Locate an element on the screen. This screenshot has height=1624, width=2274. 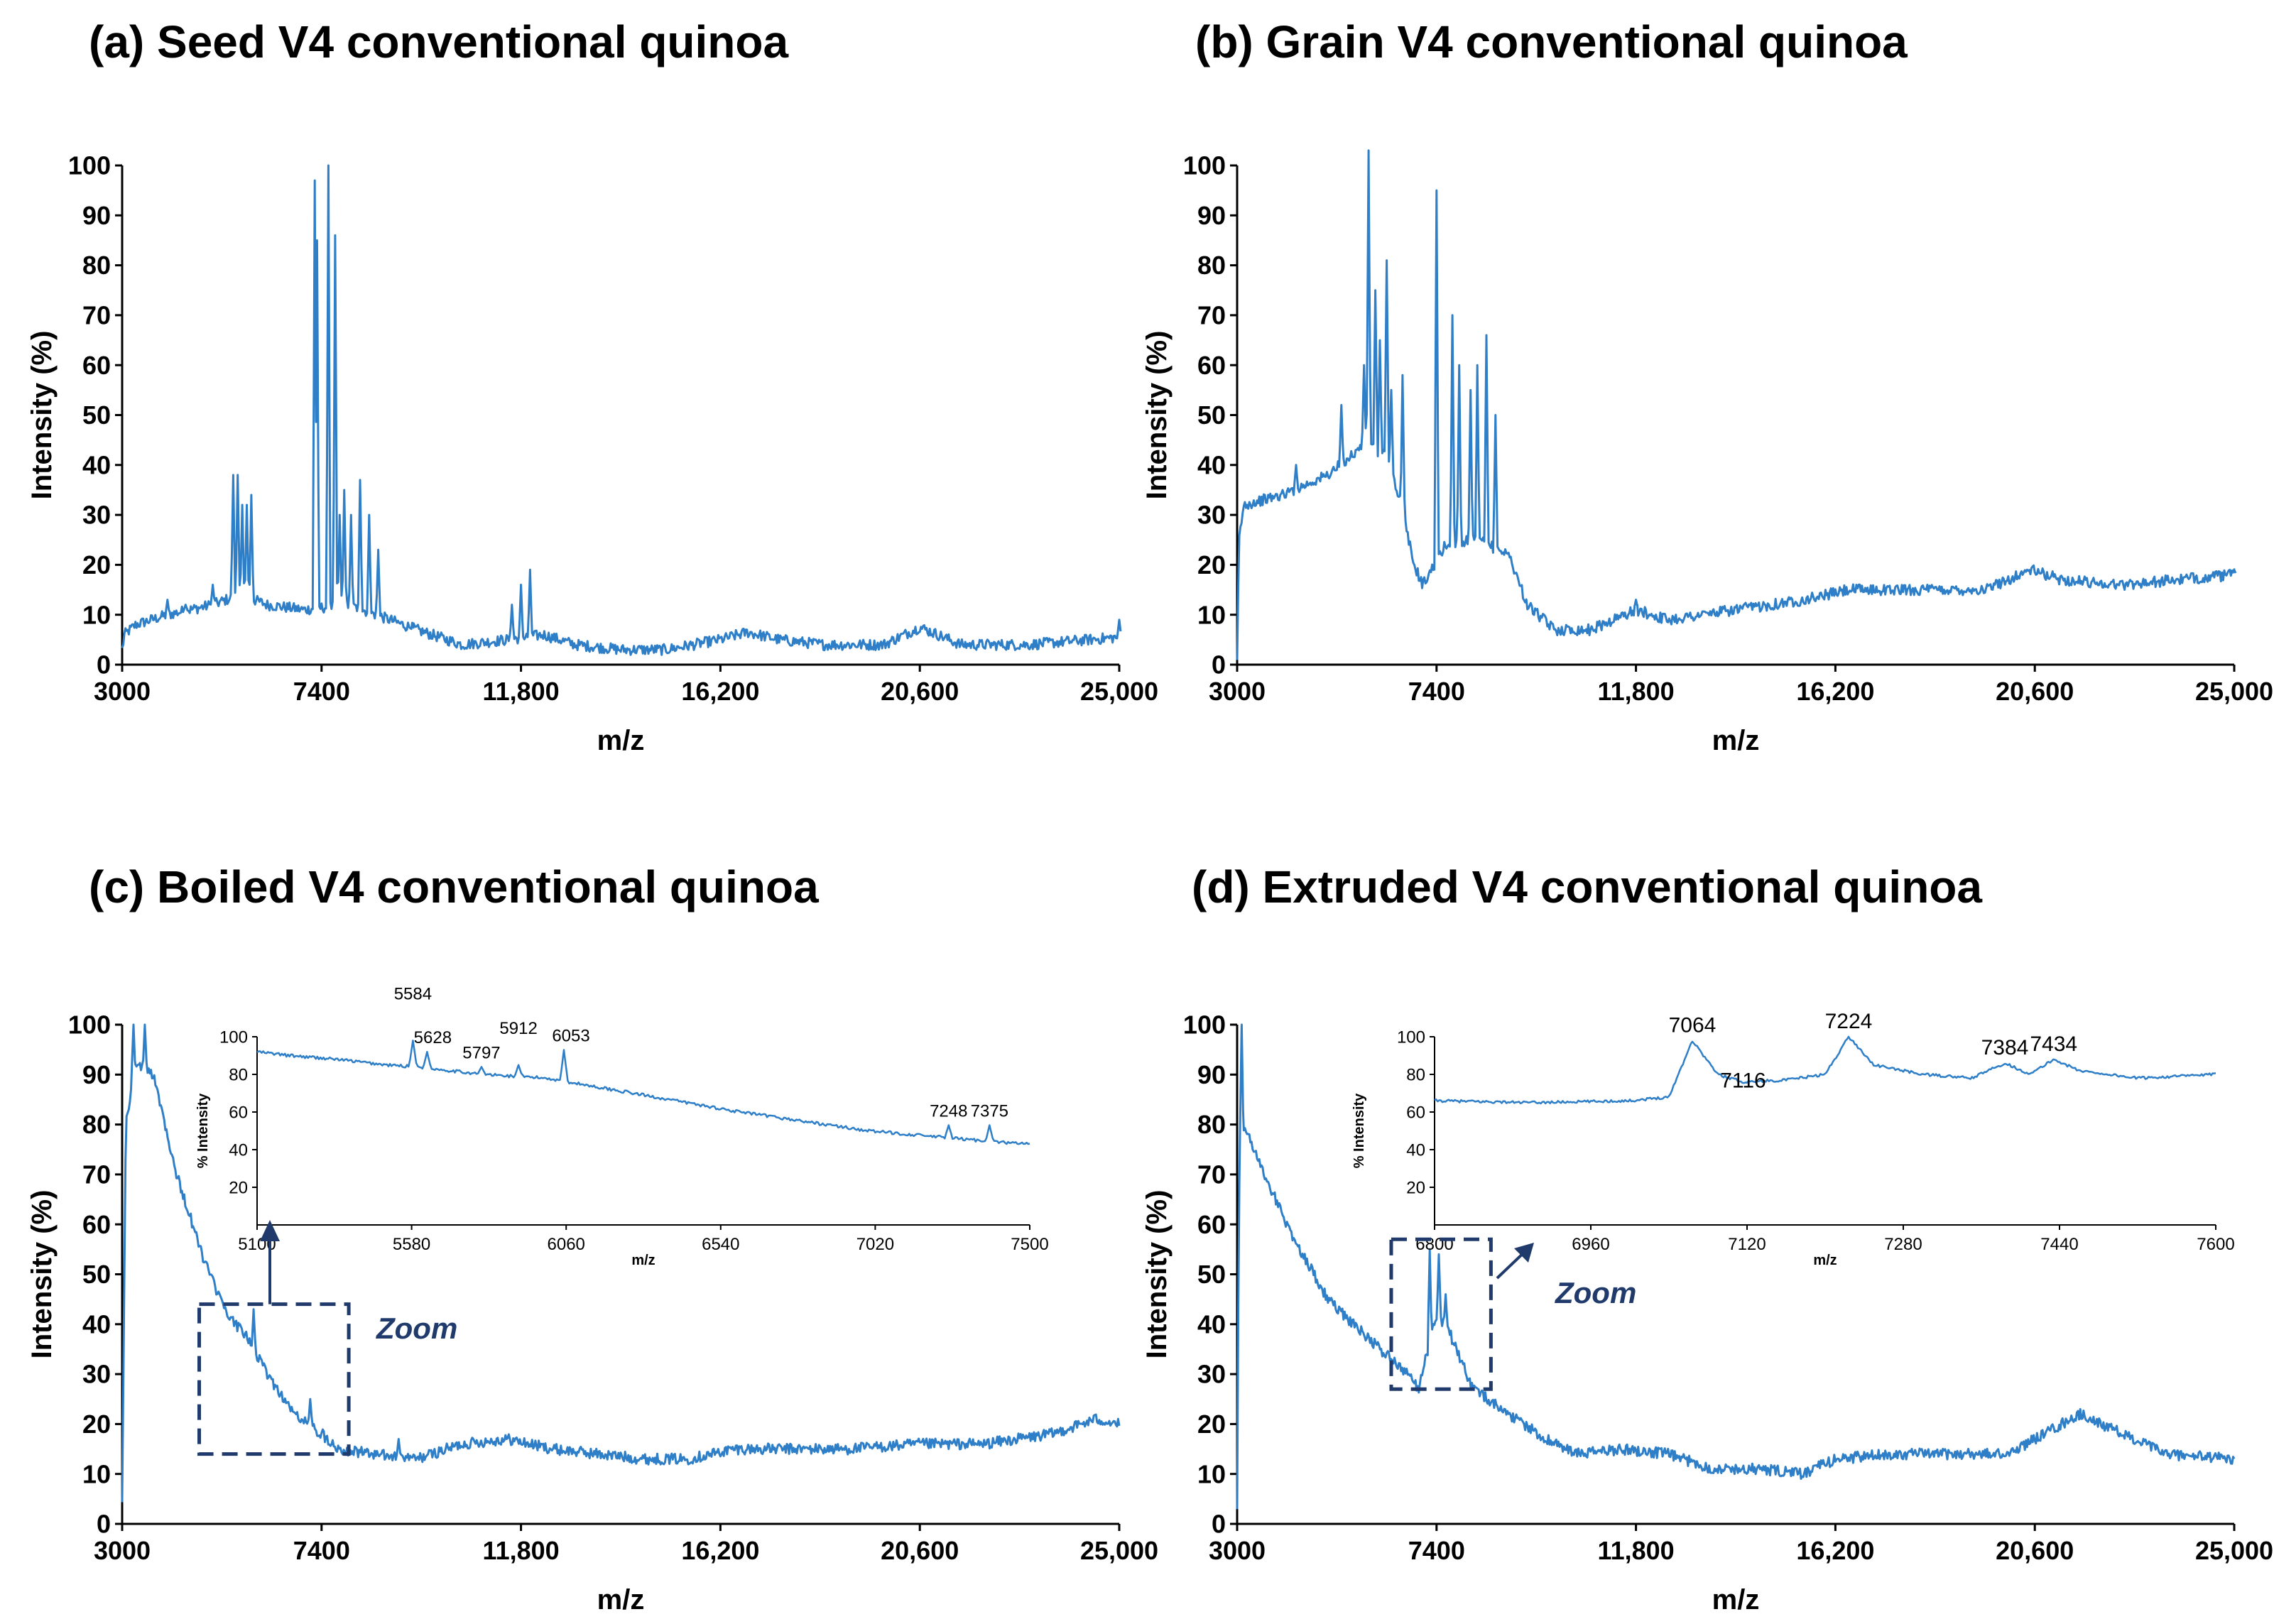
peak-label-5628: 5628 is located at coordinates (433, 1037).